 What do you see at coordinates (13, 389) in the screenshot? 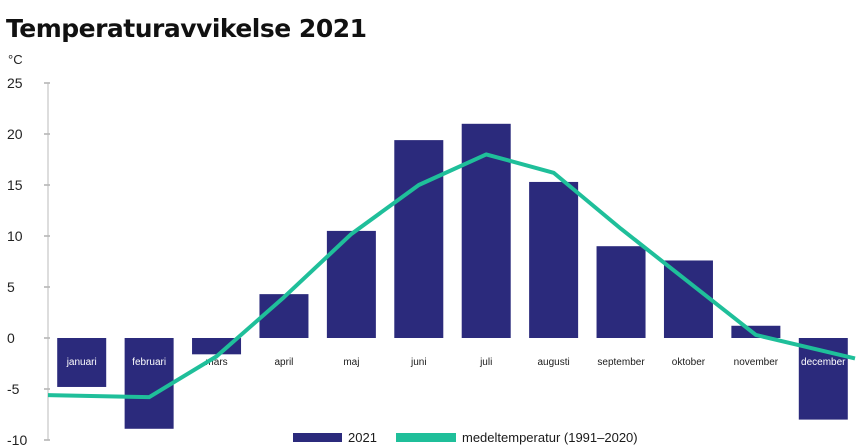
I see `y-tick-label: -5` at bounding box center [13, 389].